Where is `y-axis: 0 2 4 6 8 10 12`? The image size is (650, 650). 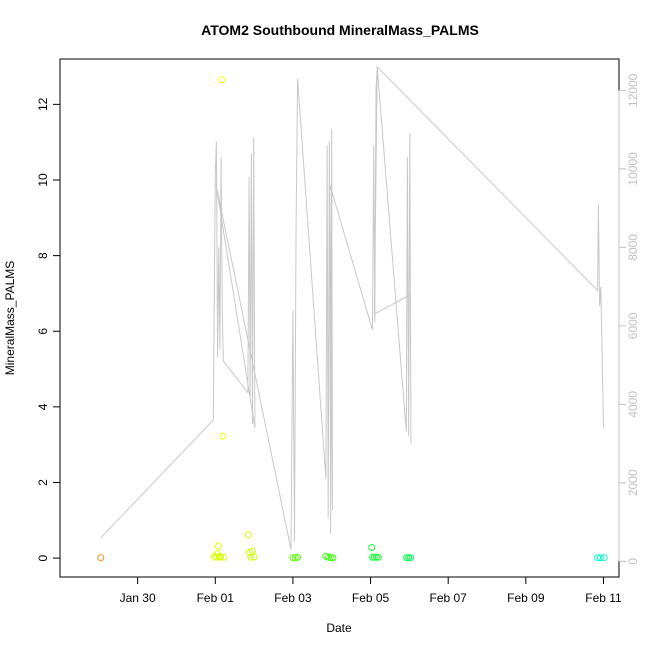 y-axis: 0 2 4 6 8 10 12 is located at coordinates (48, 329).